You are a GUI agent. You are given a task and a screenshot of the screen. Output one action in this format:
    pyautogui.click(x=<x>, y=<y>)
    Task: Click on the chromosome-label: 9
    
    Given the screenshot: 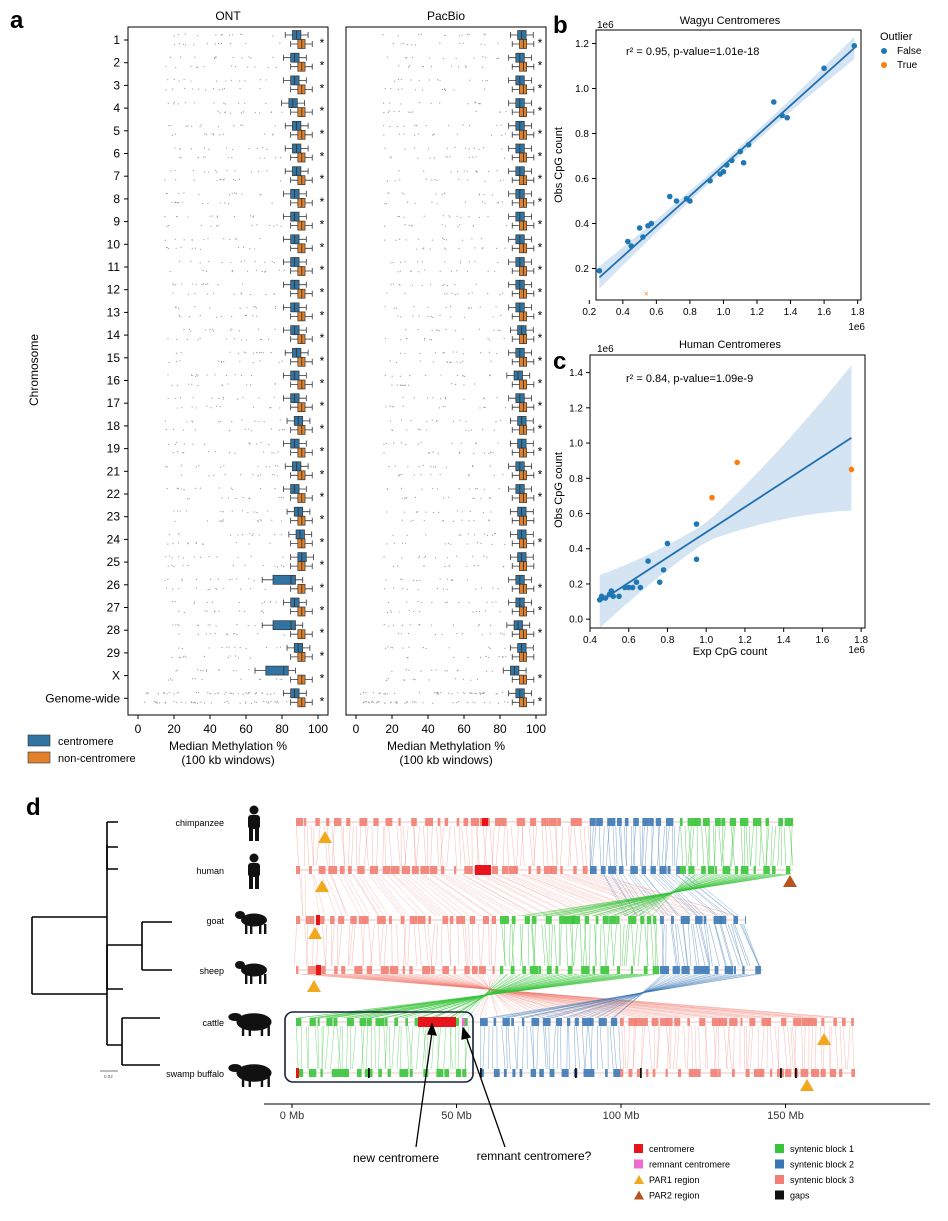 What is the action you would take?
    pyautogui.click(x=116, y=222)
    